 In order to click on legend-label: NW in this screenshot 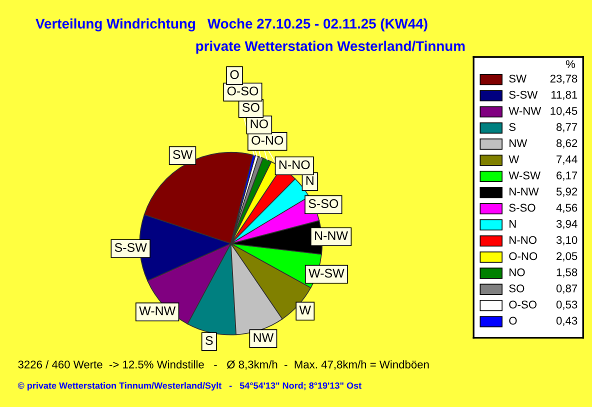, I will do `click(519, 143)`.